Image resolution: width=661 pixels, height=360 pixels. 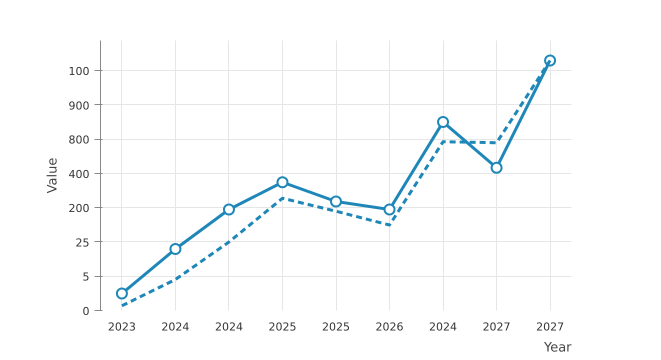 I want to click on y-axis-title: Value, so click(x=53, y=176).